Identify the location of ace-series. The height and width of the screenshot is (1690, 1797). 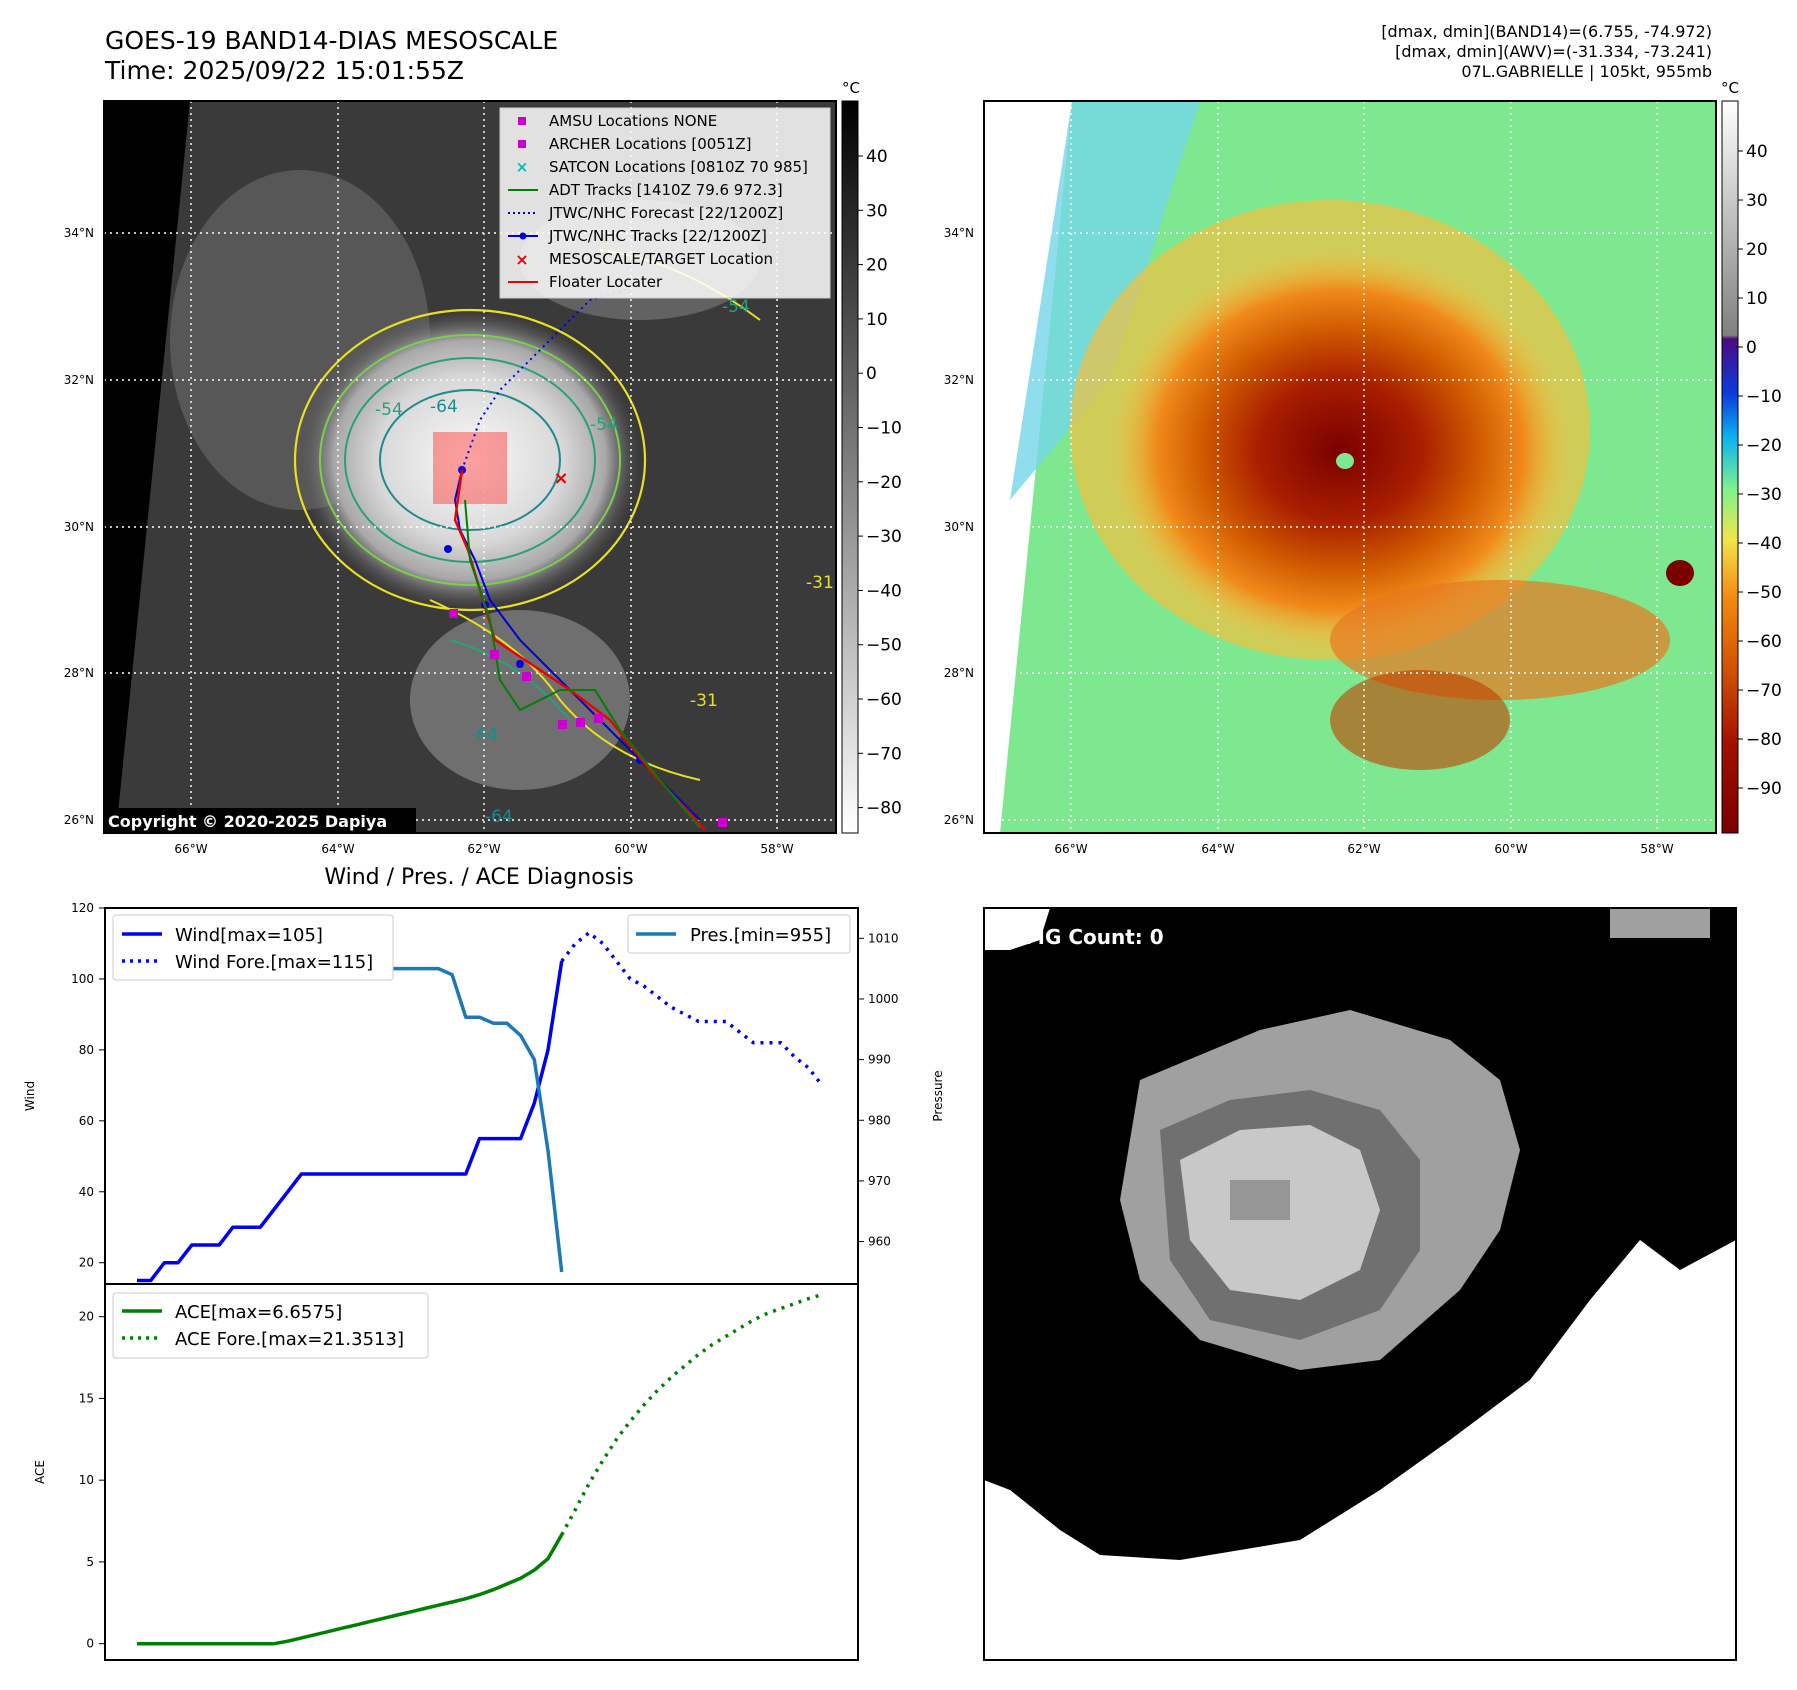
(480, 1469).